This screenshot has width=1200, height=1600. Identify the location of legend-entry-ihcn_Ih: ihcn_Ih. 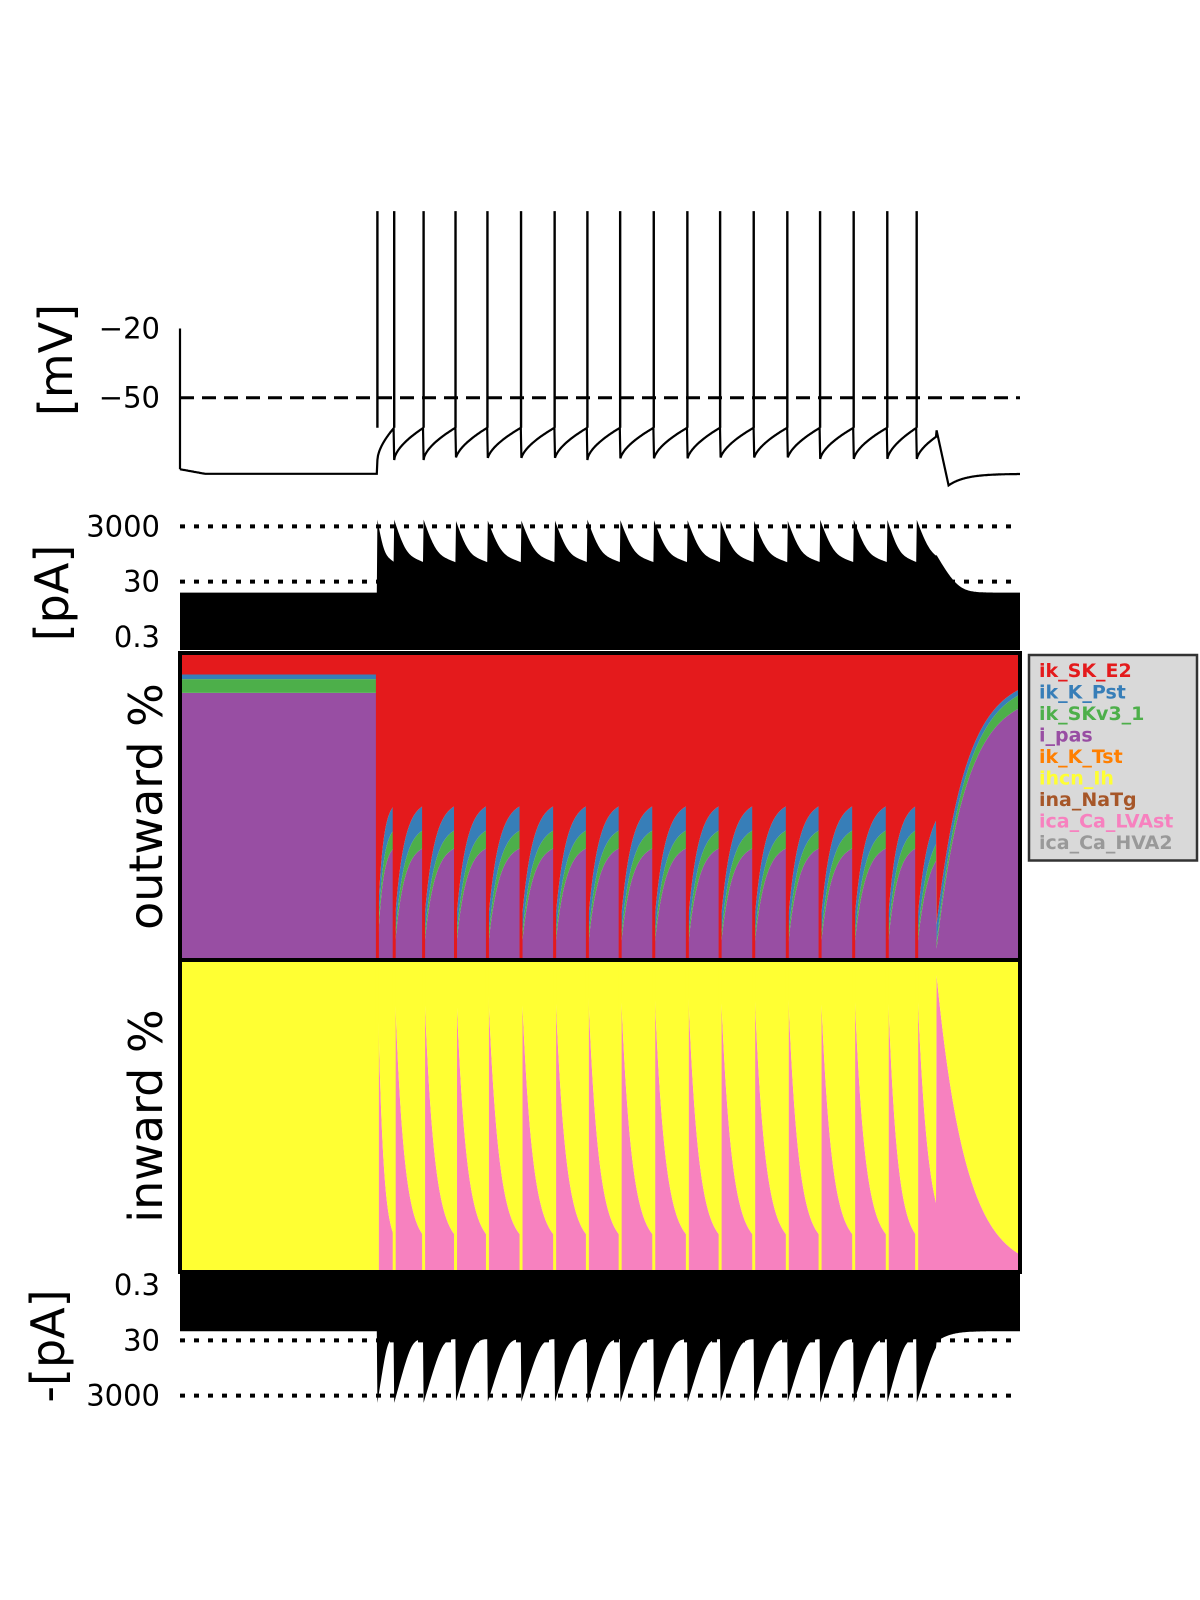
(1076, 779).